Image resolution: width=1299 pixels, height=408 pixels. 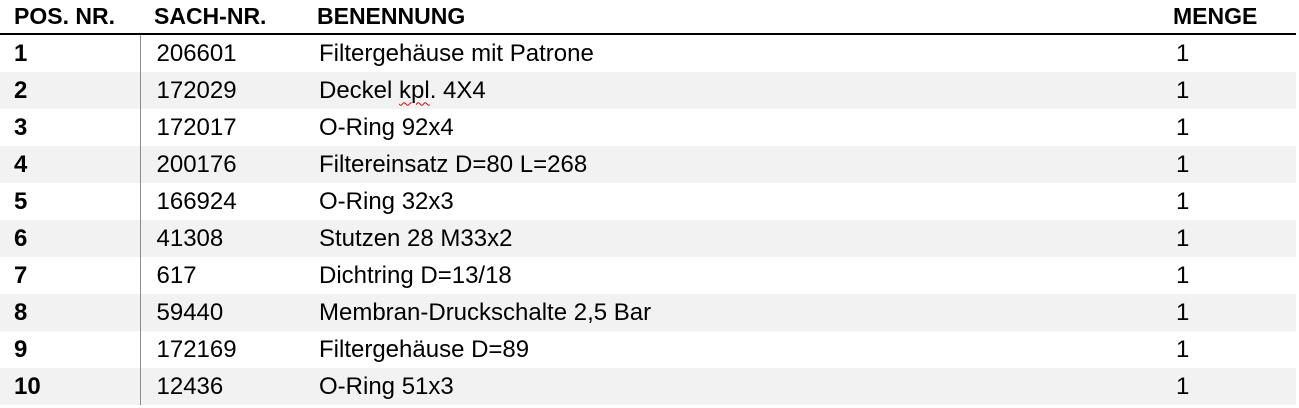 I want to click on benennung-text: O-Ring 32x3, so click(x=386, y=201).